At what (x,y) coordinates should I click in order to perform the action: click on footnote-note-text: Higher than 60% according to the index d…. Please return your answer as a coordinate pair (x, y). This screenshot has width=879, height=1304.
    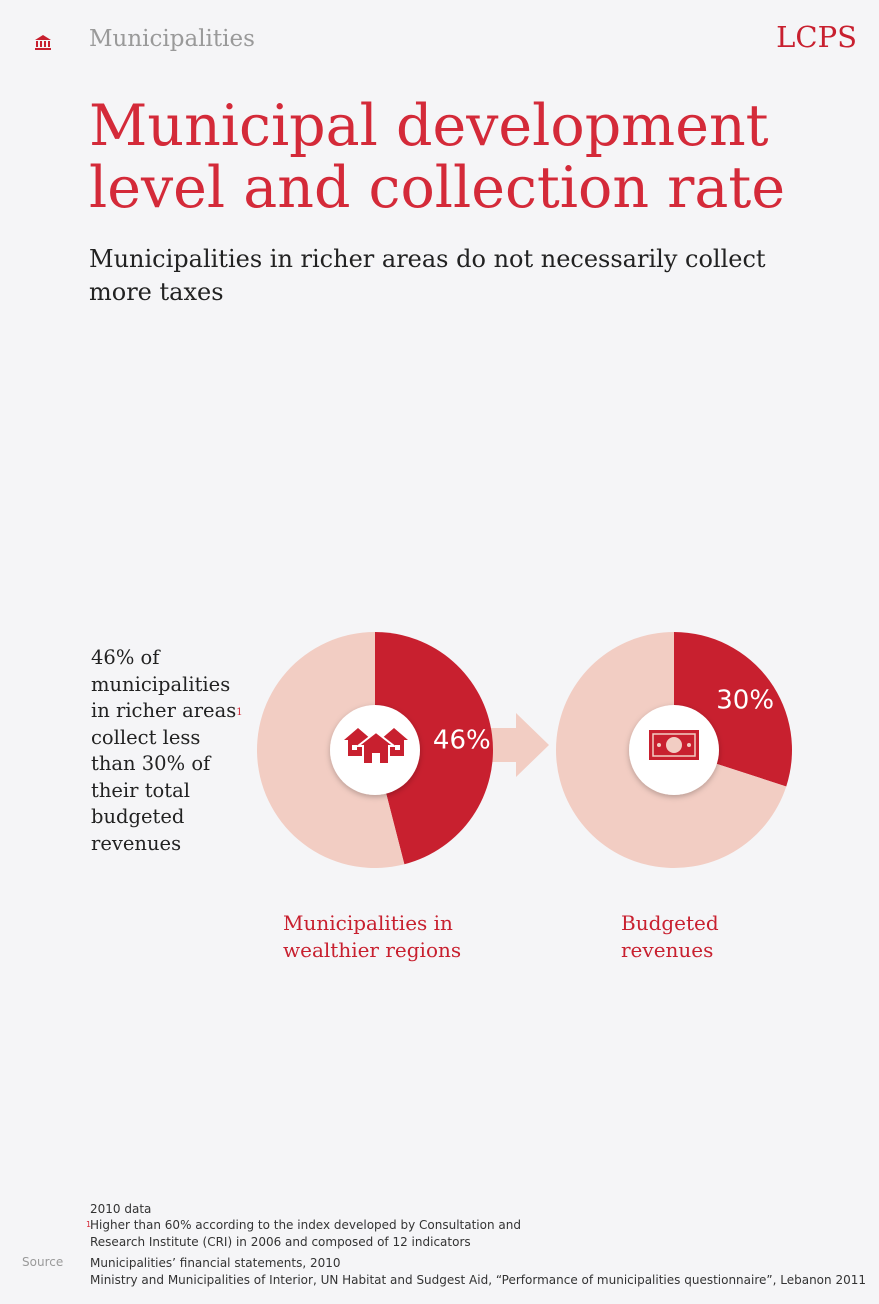
    Looking at the image, I should click on (305, 1233).